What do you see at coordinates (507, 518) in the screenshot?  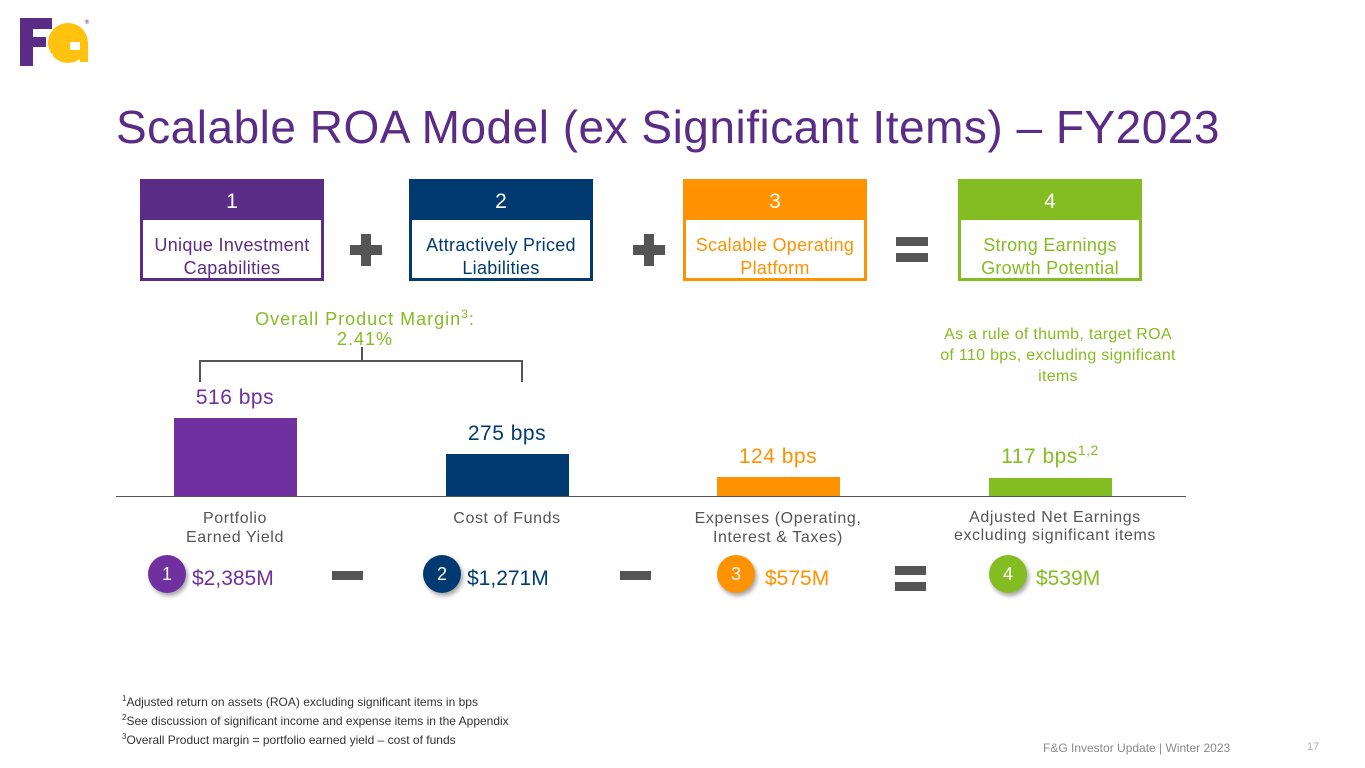 I see `category-label: Cost of Funds` at bounding box center [507, 518].